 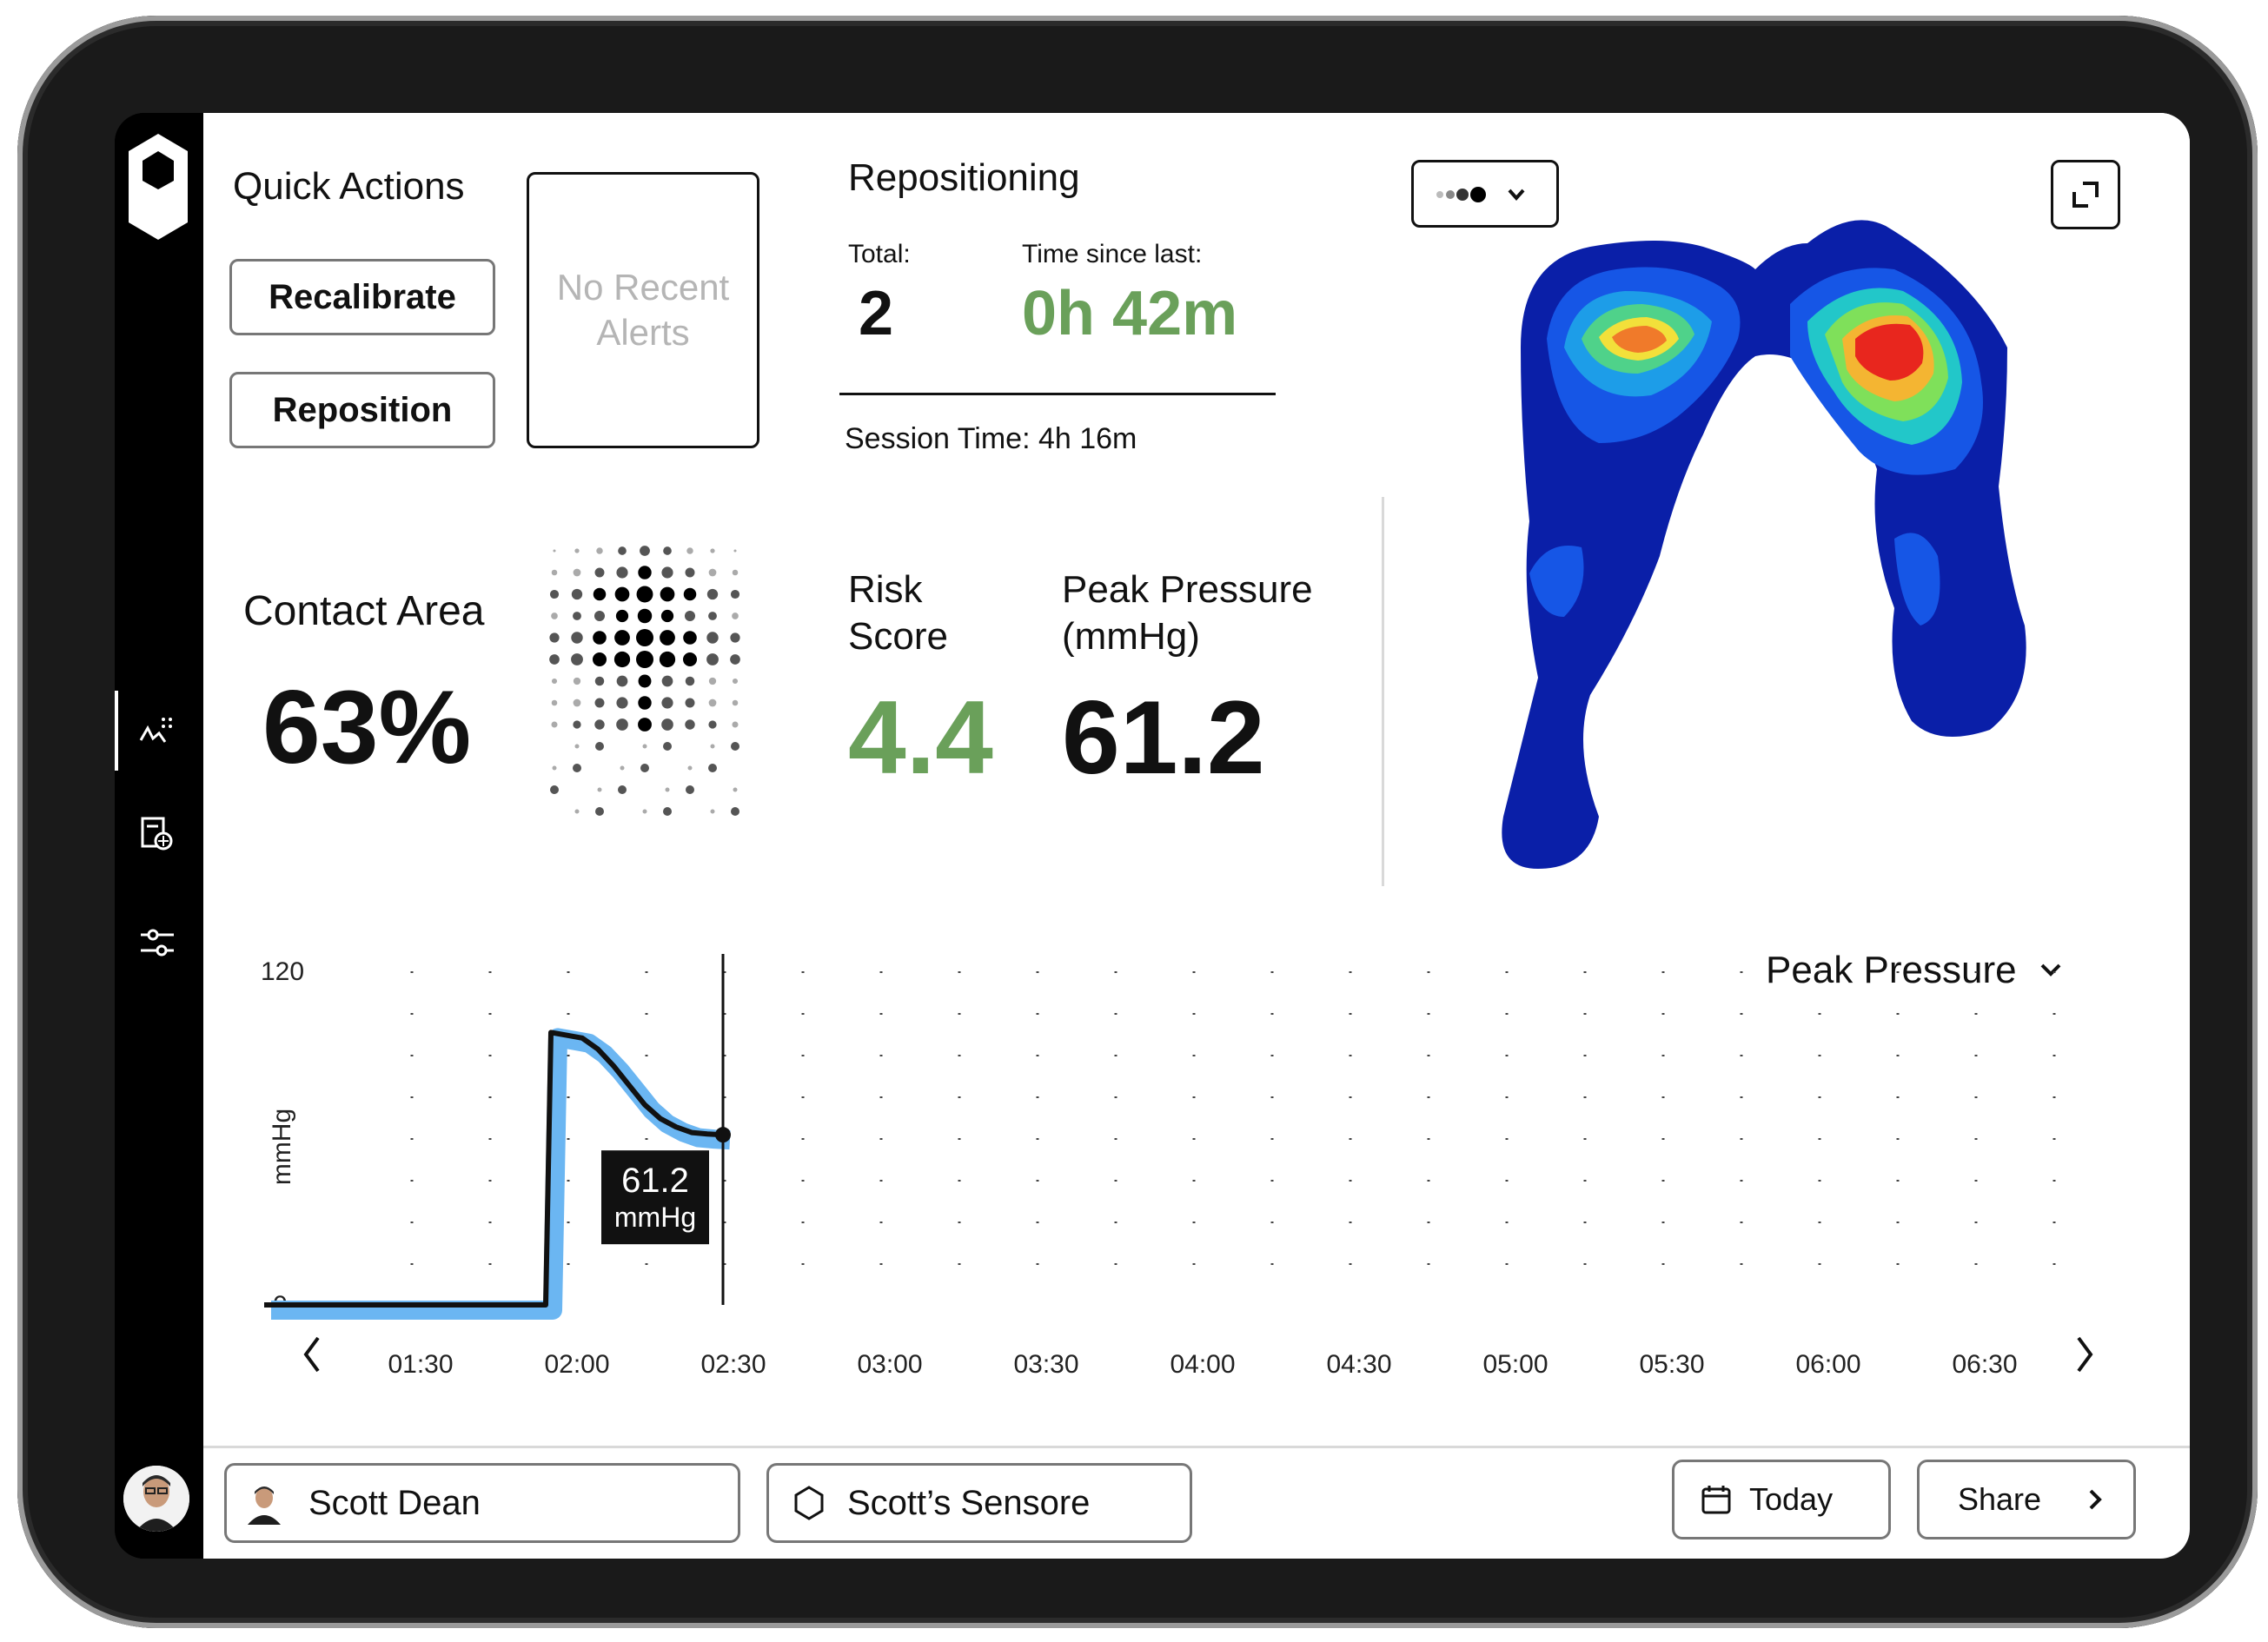 I want to click on x-tick-label: 02:00, so click(x=576, y=1364).